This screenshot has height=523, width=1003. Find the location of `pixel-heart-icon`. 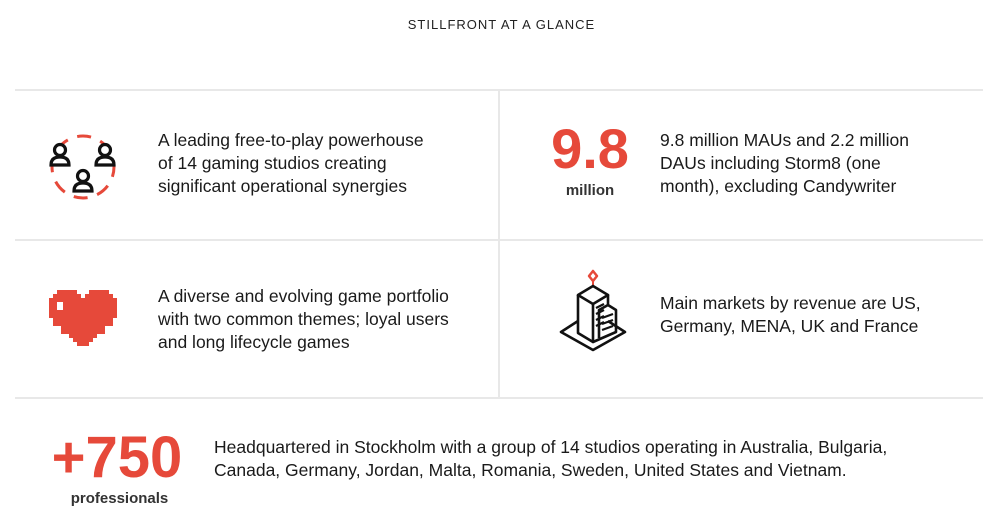

pixel-heart-icon is located at coordinates (83, 318).